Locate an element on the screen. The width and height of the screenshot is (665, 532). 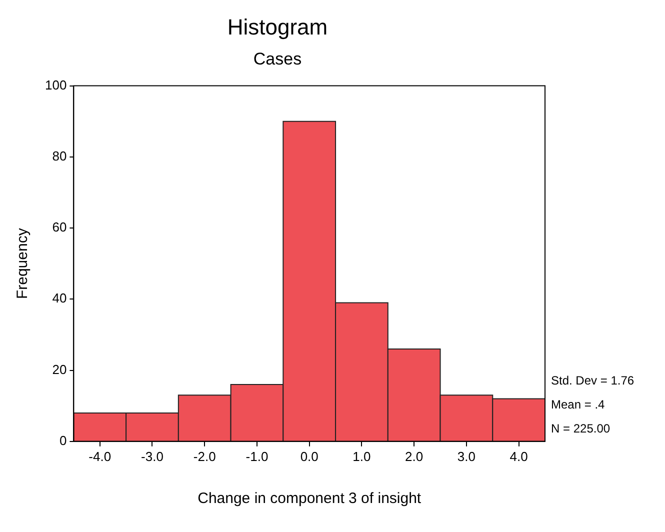
x-tick-label: -1.0 is located at coordinates (257, 456).